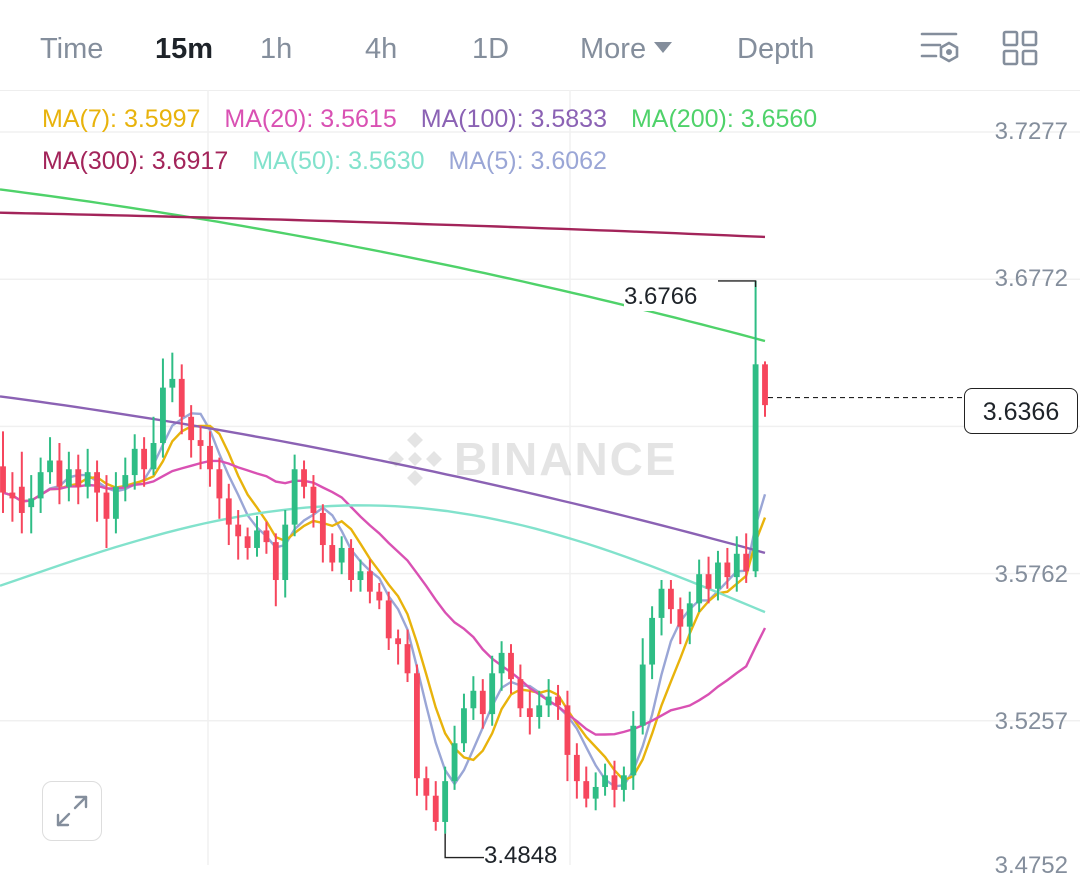 Image resolution: width=1080 pixels, height=880 pixels. What do you see at coordinates (540, 45) in the screenshot?
I see `interval-toolbar: Time 15m 1h 4h 1D More Depth` at bounding box center [540, 45].